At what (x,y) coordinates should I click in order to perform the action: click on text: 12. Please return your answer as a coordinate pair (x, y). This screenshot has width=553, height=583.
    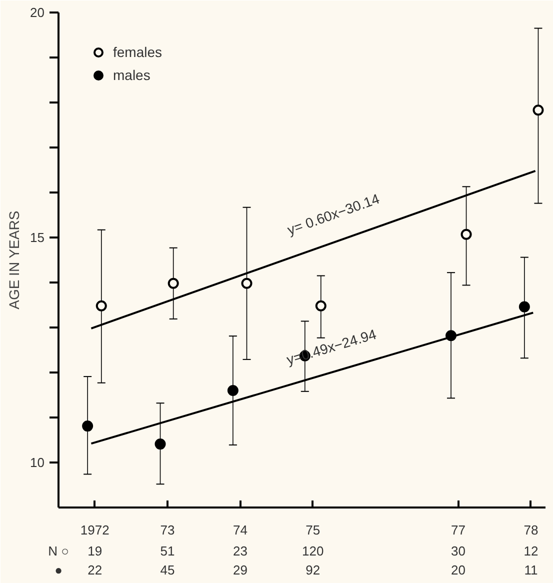
    Looking at the image, I should click on (531, 551).